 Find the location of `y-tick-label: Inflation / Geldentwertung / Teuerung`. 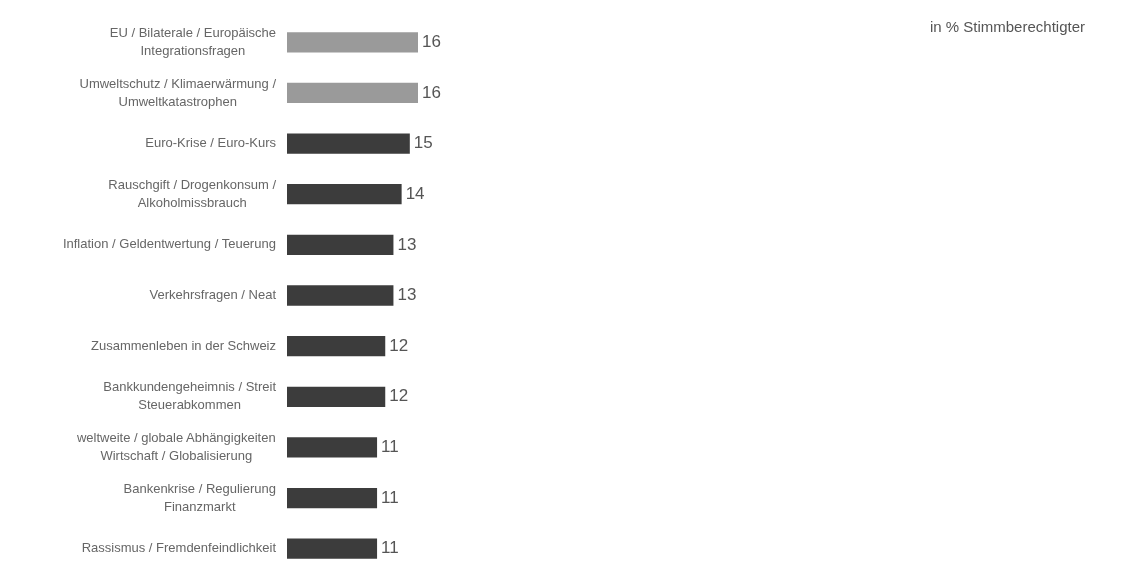

y-tick-label: Inflation / Geldentwertung / Teuerung is located at coordinates (169, 244).